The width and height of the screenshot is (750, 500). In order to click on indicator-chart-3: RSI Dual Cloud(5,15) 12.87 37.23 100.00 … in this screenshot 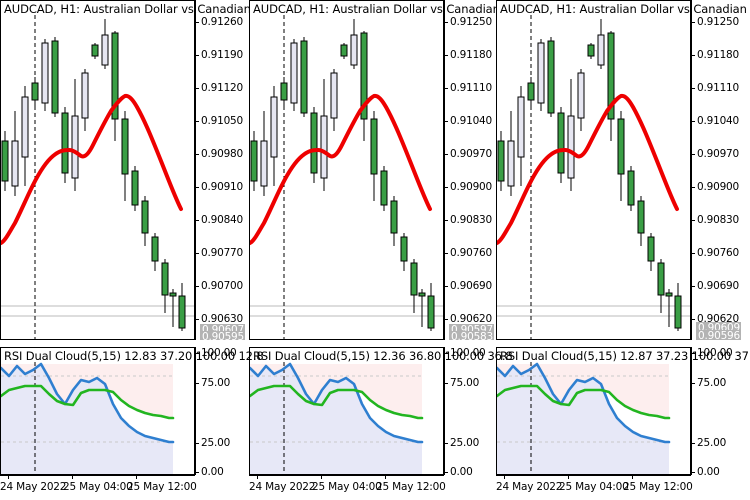, I will do `click(623, 411)`.